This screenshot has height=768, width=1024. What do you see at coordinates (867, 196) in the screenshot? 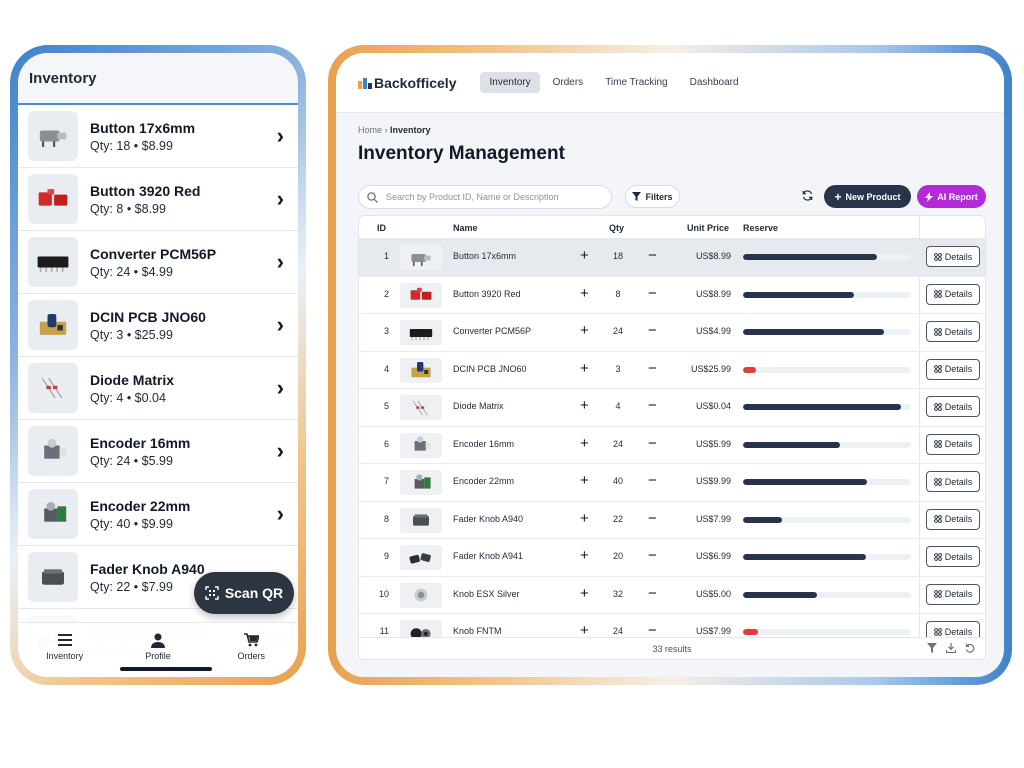
I see `new-product-button: + New Product` at bounding box center [867, 196].